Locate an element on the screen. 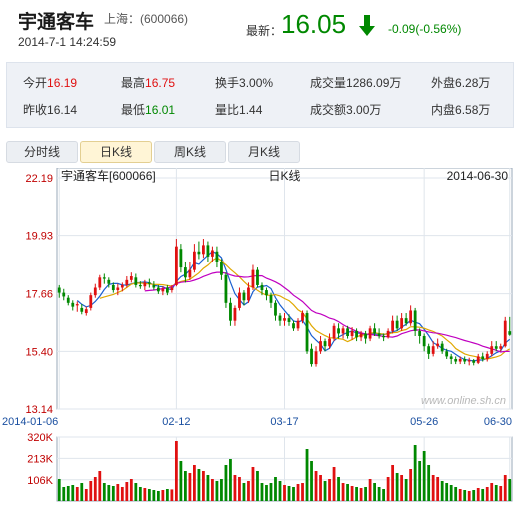 Image resolution: width=520 pixels, height=505 pixels. down-arrow-icon is located at coordinates (367, 25).